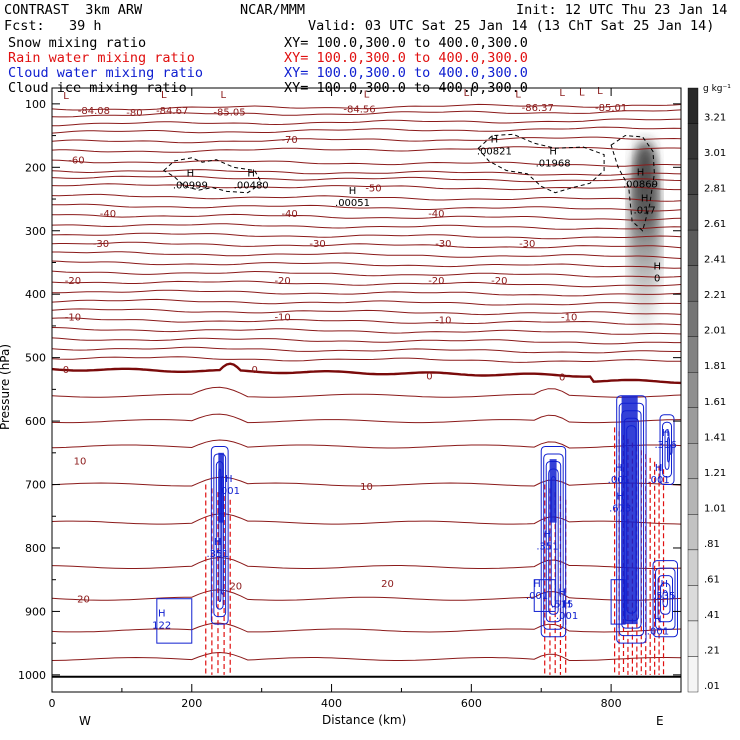 The image size is (740, 740). I want to click on isotherm-label: -50, so click(373, 189).